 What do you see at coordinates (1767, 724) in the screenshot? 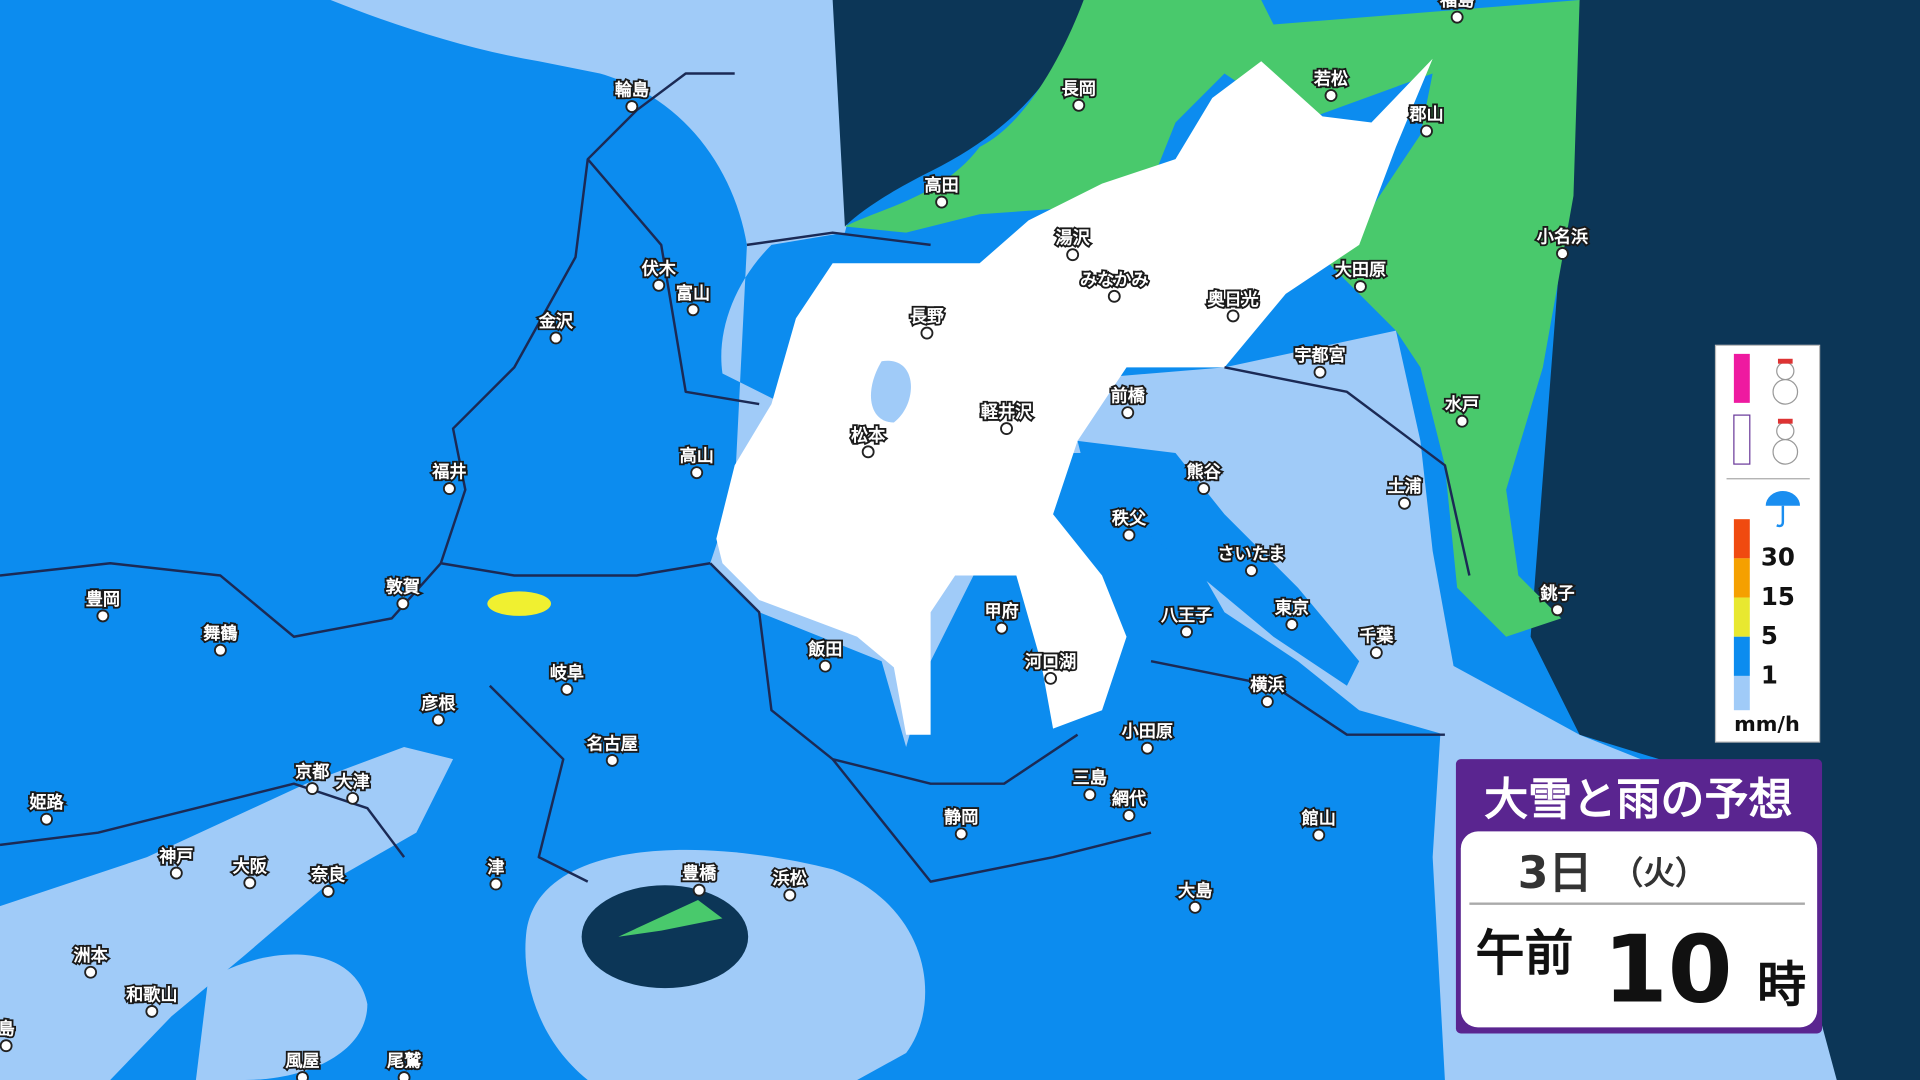
I see `legend-unit: mm/h` at bounding box center [1767, 724].